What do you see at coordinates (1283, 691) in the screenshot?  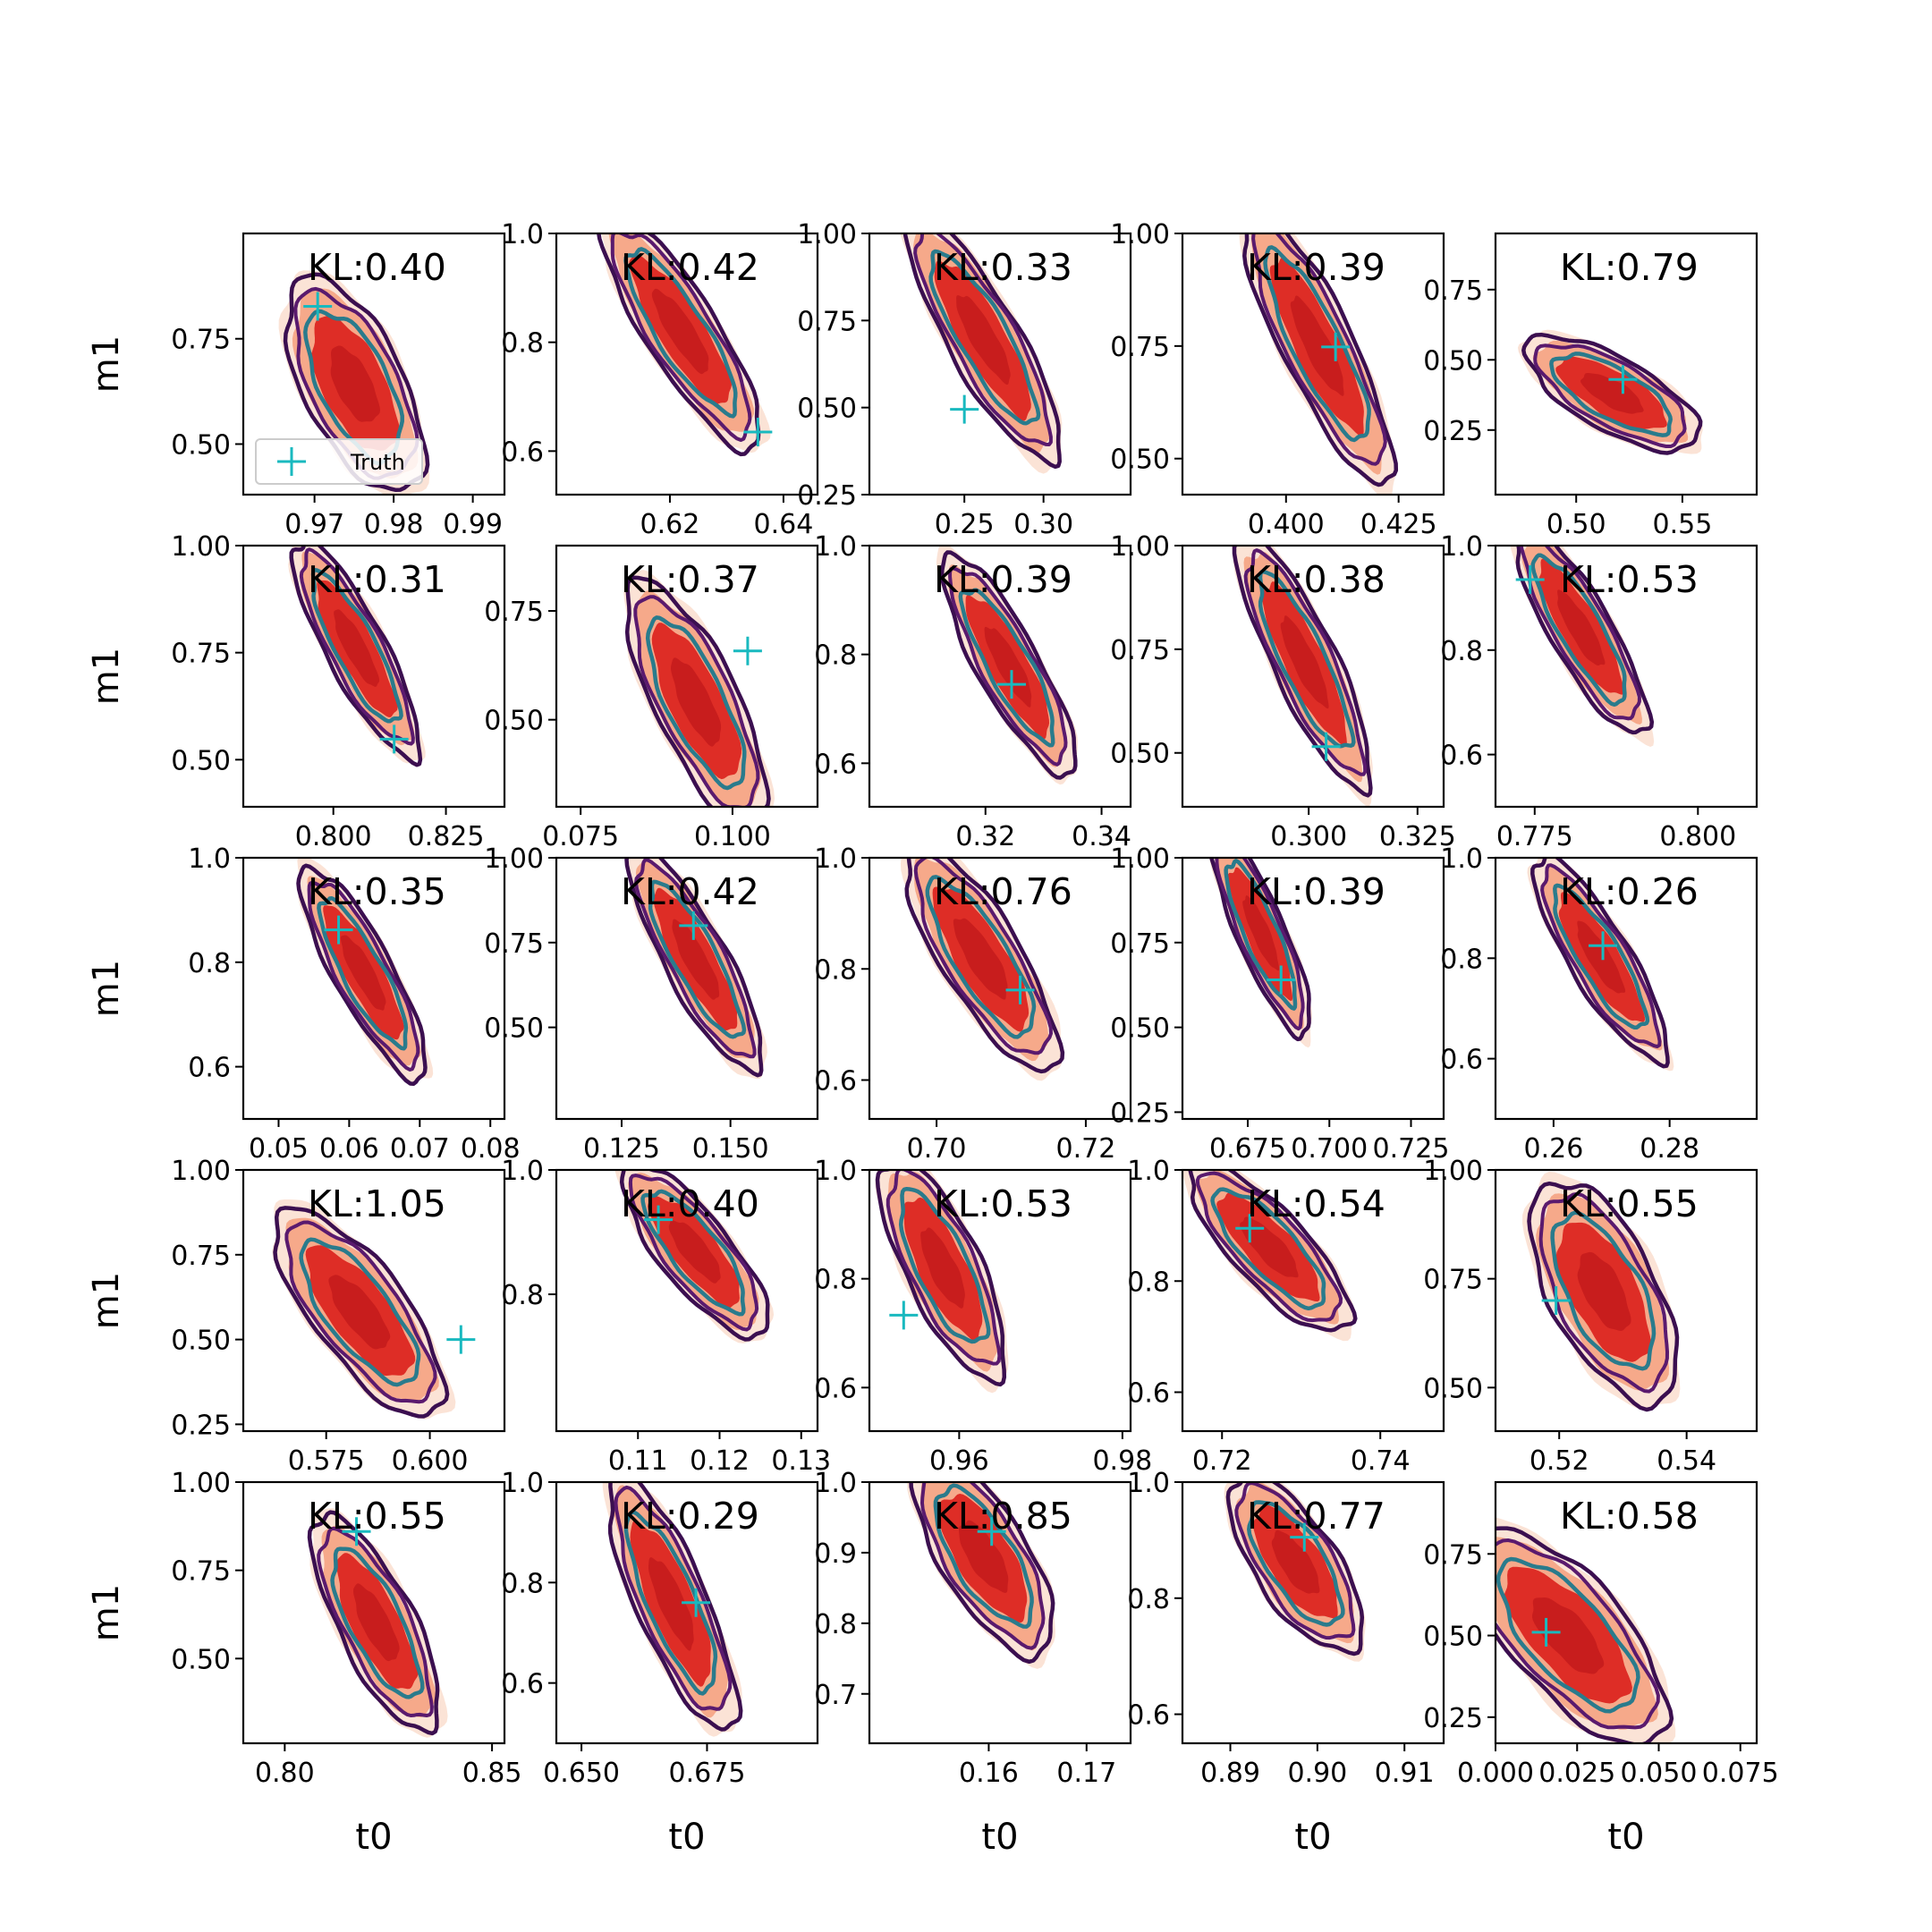 I see `panel: 0.300 0.325 0.50 0.75 1.00 KL:0.38` at bounding box center [1283, 691].